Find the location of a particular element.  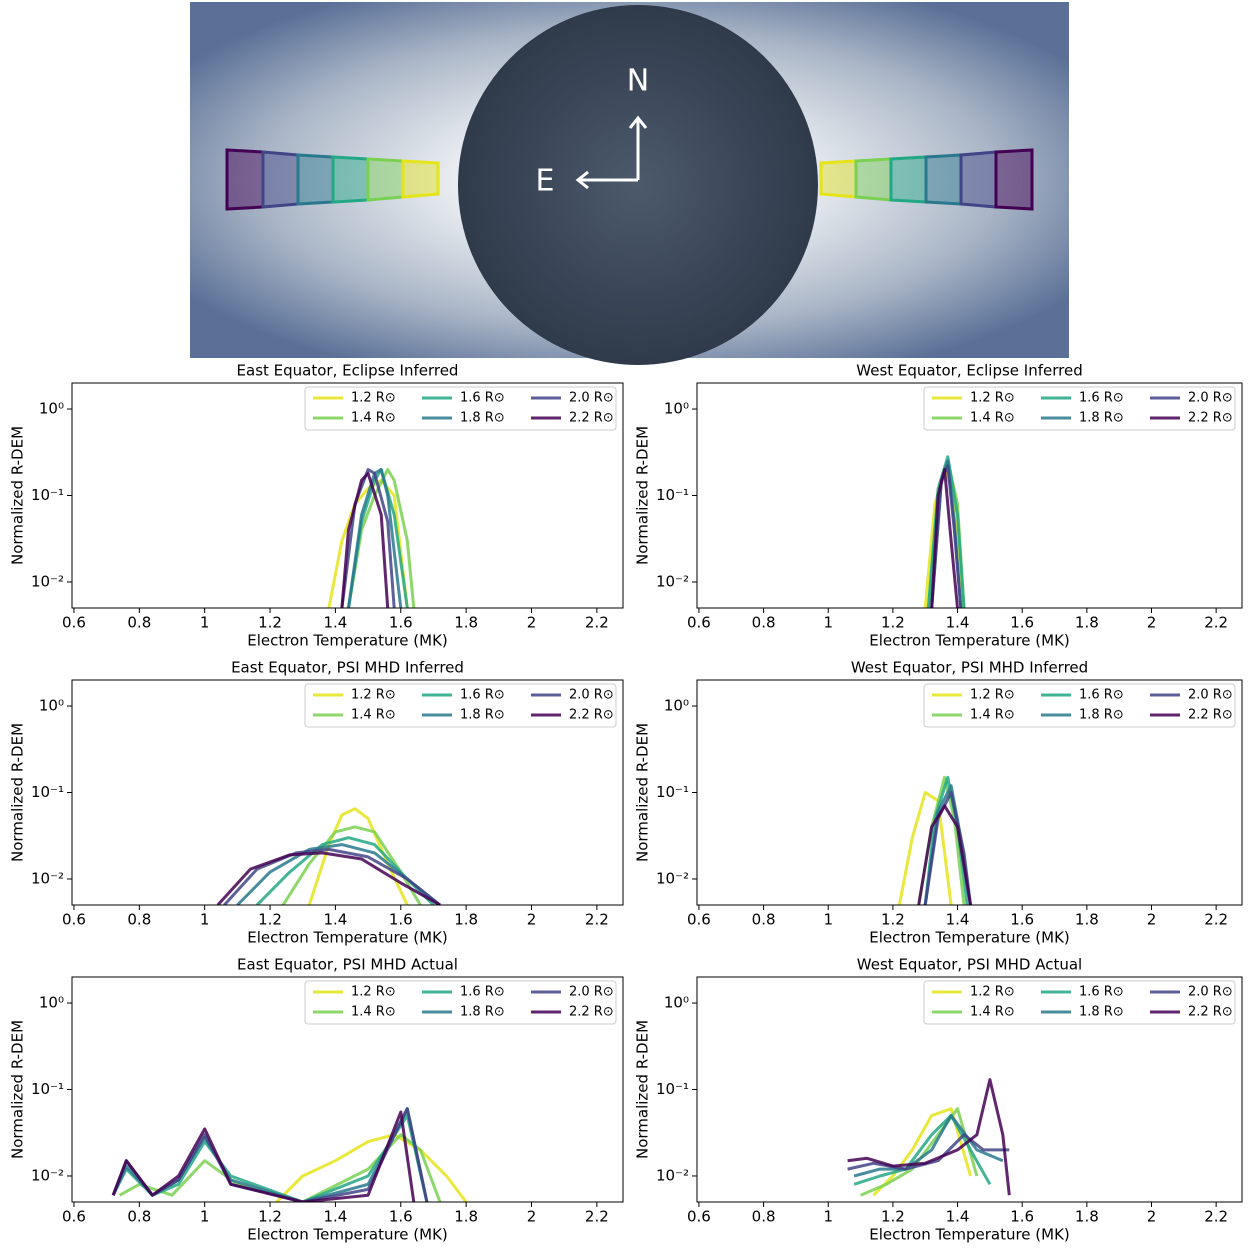

chart-title: East Equator, PSI MHD Inferred is located at coordinates (347, 668).